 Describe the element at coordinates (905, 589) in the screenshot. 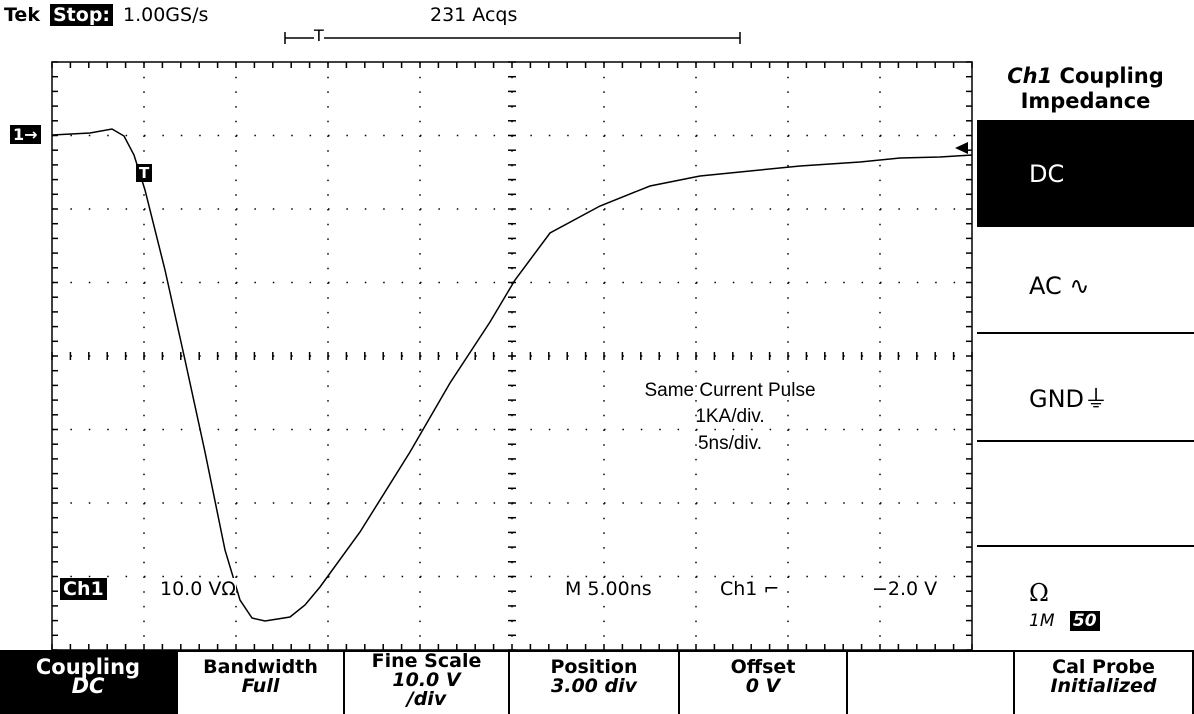

I see `readout-trigger-level: −2.0 V` at that location.